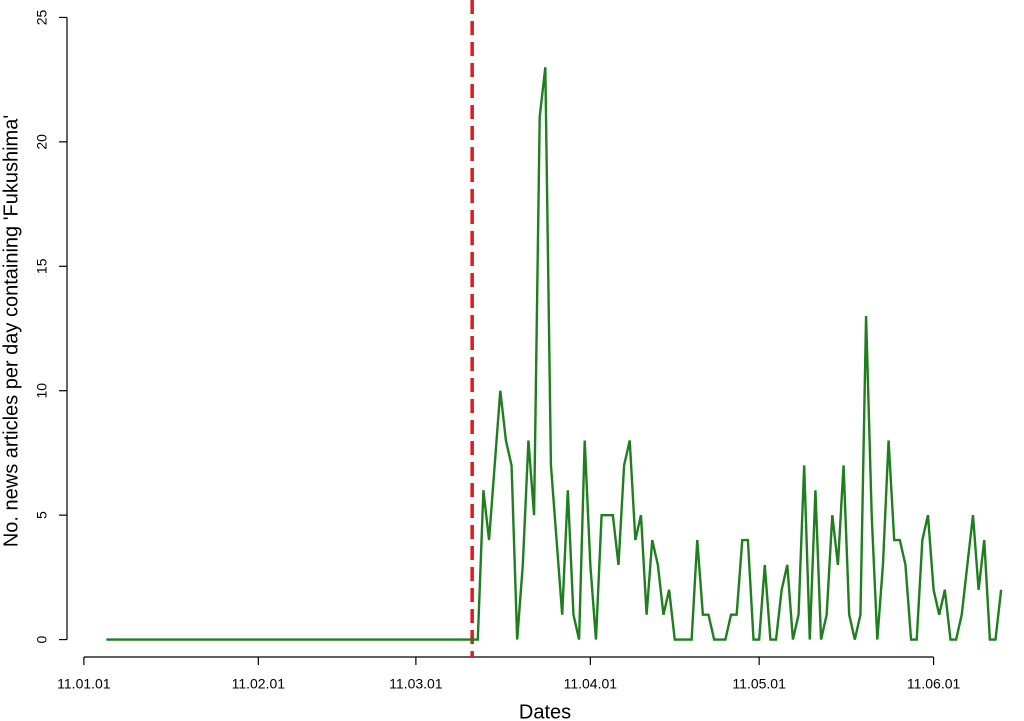 This screenshot has width=1024, height=721. Describe the element at coordinates (84, 684) in the screenshot. I see `x-tick-label: 11.01.01` at that location.